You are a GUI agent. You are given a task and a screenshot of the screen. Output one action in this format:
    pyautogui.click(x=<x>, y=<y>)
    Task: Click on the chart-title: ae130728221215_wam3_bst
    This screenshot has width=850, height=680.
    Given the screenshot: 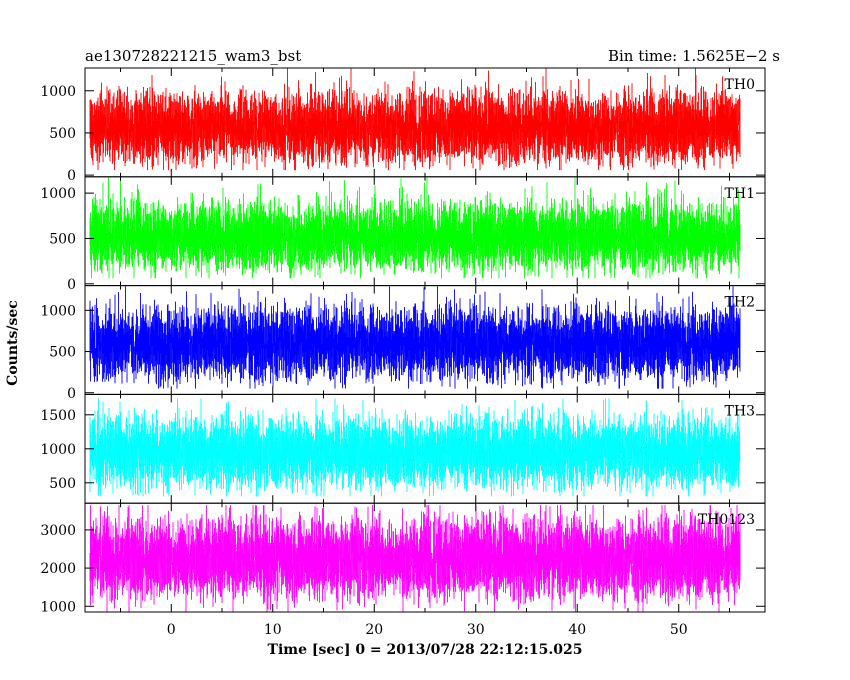 What is the action you would take?
    pyautogui.click(x=193, y=56)
    